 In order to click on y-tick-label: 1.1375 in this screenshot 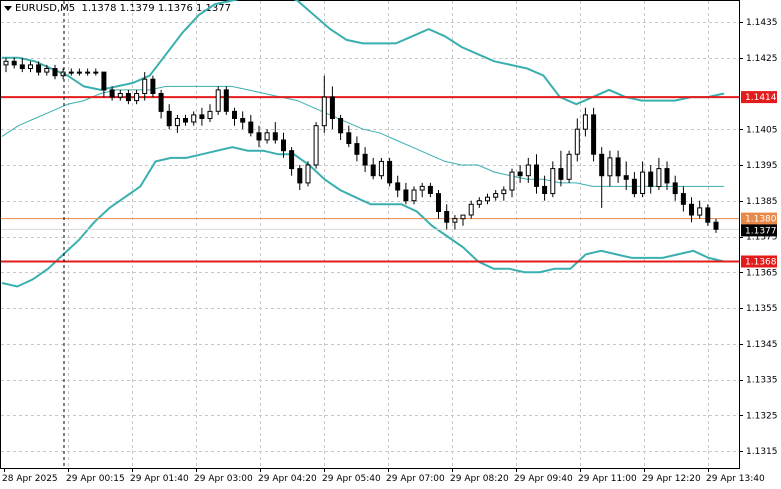, I will do `click(762, 238)`.